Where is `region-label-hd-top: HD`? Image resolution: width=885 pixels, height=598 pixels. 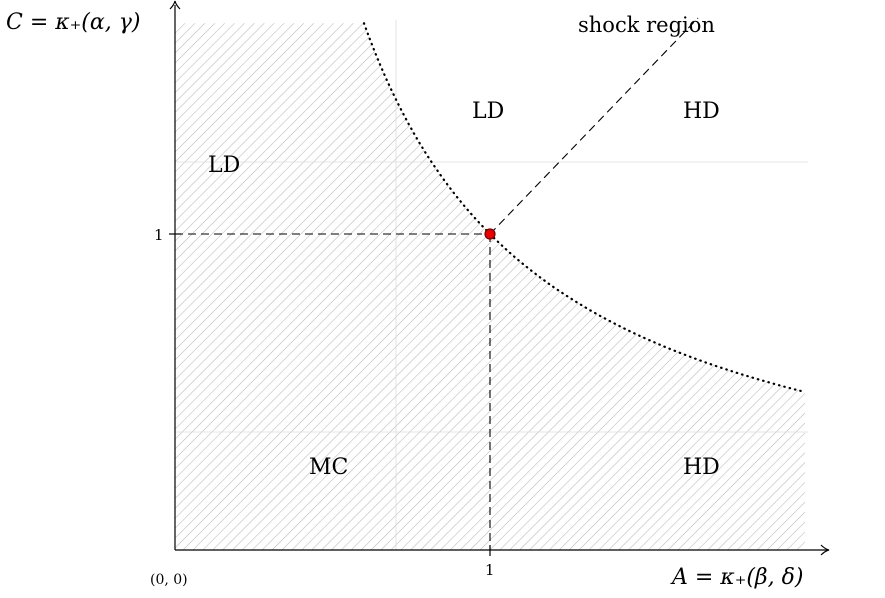
region-label-hd-top: HD is located at coordinates (701, 111).